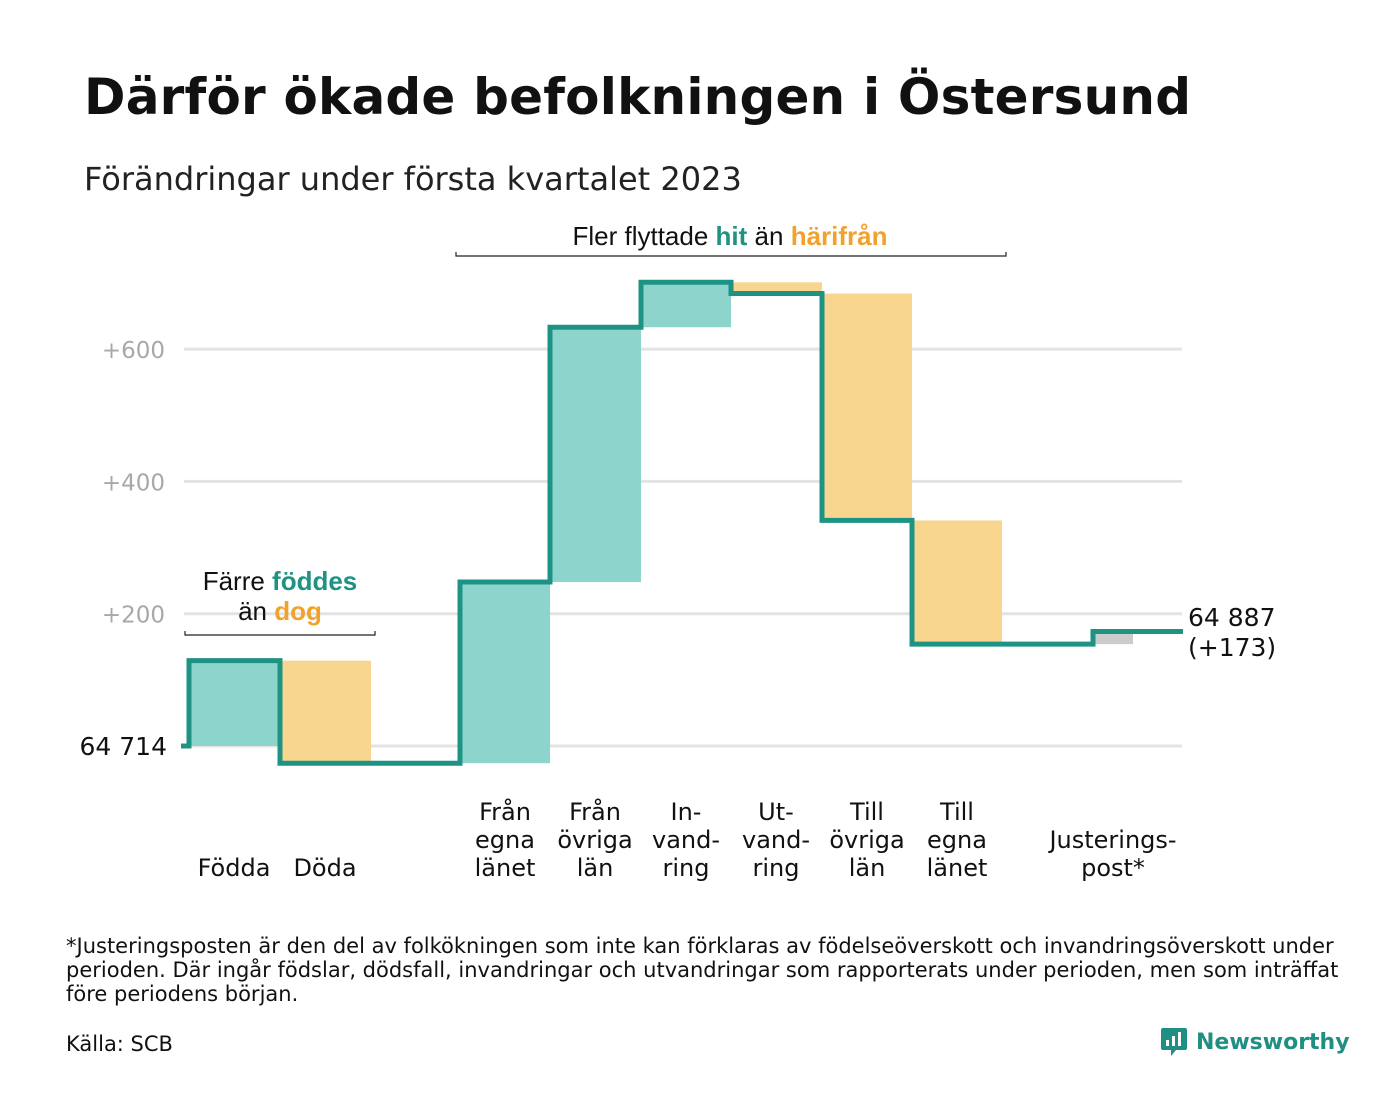  I want to click on x-category-label: Justerings-, so click(1111, 840).